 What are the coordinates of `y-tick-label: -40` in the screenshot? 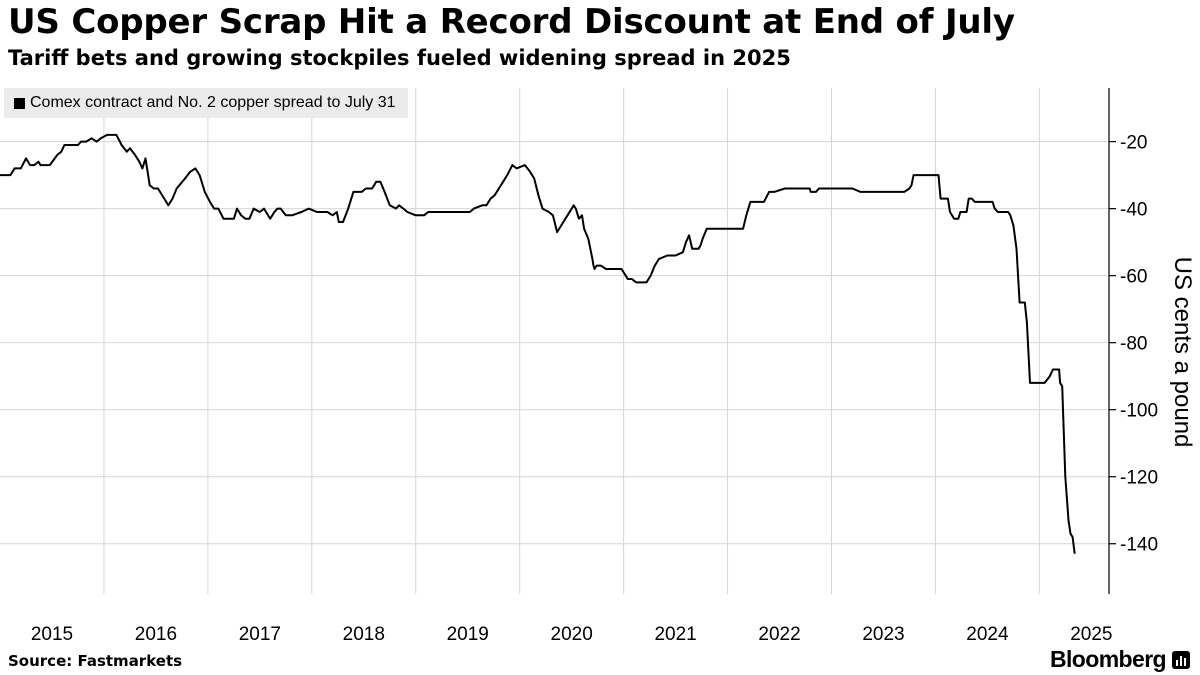 It's located at (1133, 210).